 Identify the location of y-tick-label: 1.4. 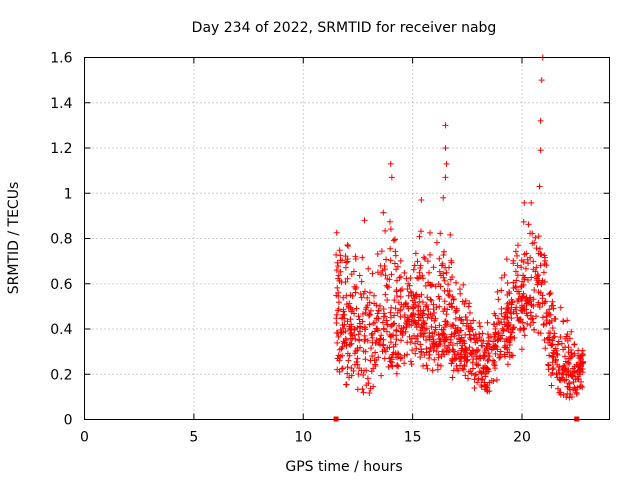
(61, 104).